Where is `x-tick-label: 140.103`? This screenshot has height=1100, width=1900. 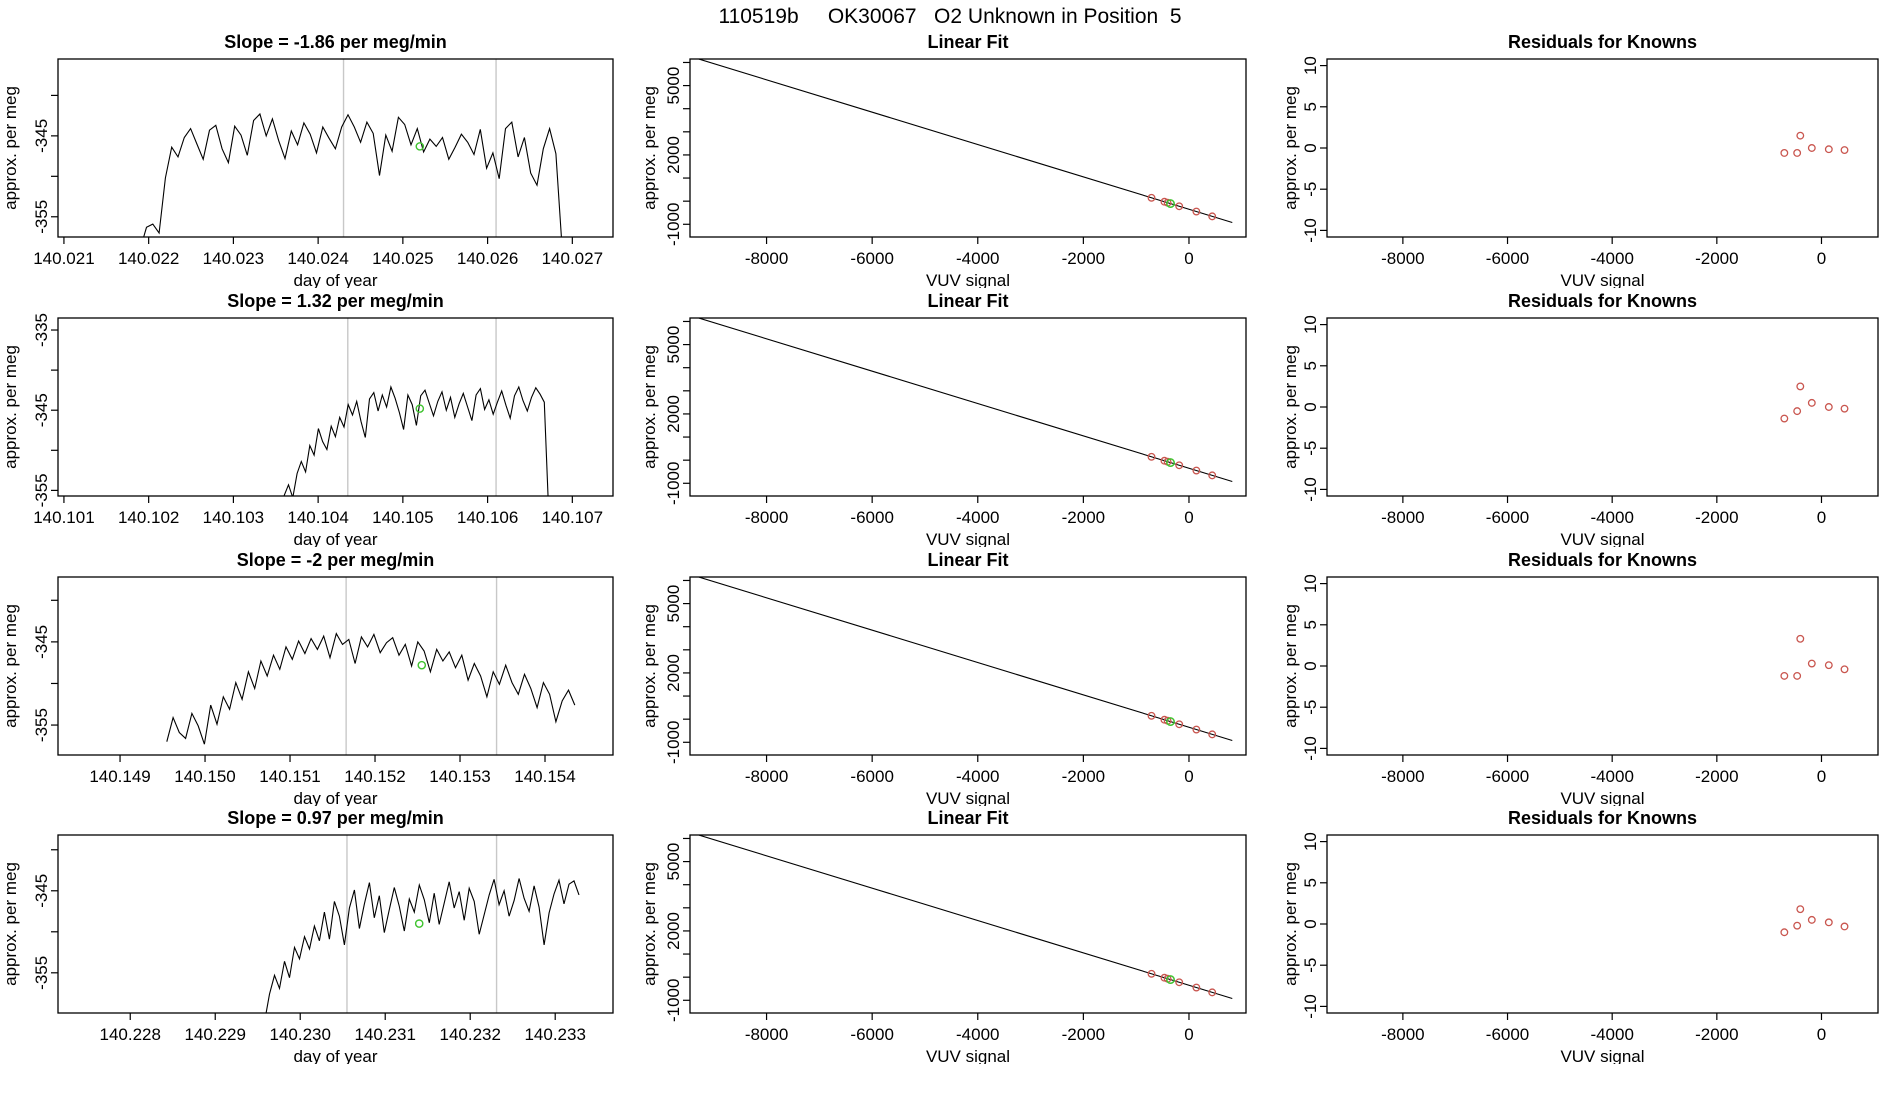 x-tick-label: 140.103 is located at coordinates (233, 517).